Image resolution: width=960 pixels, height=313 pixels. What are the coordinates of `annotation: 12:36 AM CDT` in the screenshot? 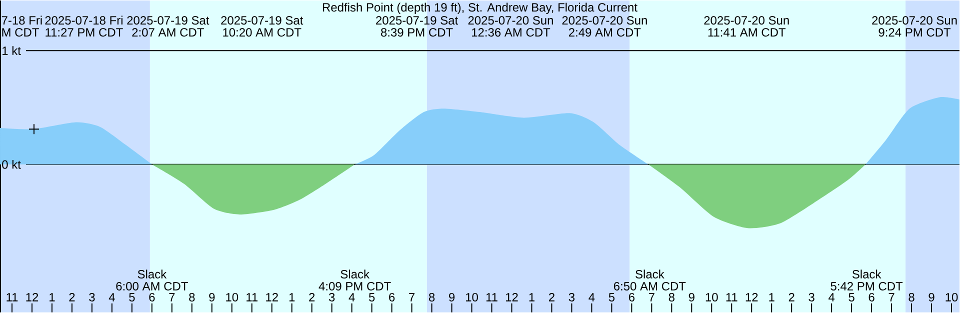 It's located at (511, 32).